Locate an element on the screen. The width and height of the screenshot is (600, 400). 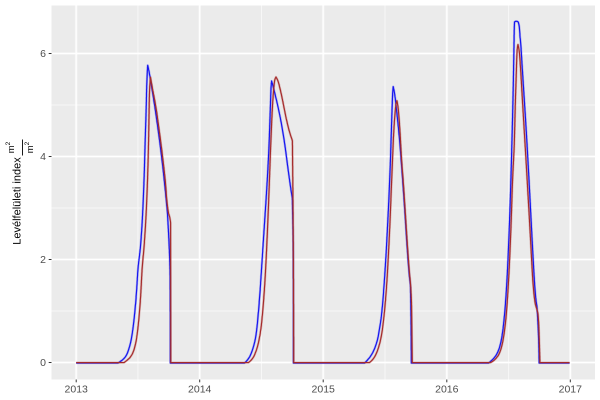
svg-text: 2016 is located at coordinates (447, 390).